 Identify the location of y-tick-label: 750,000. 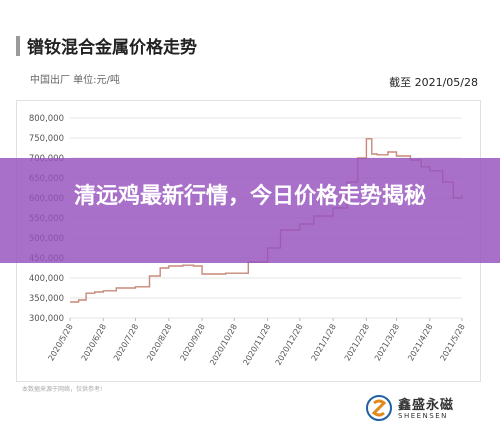
(46, 139).